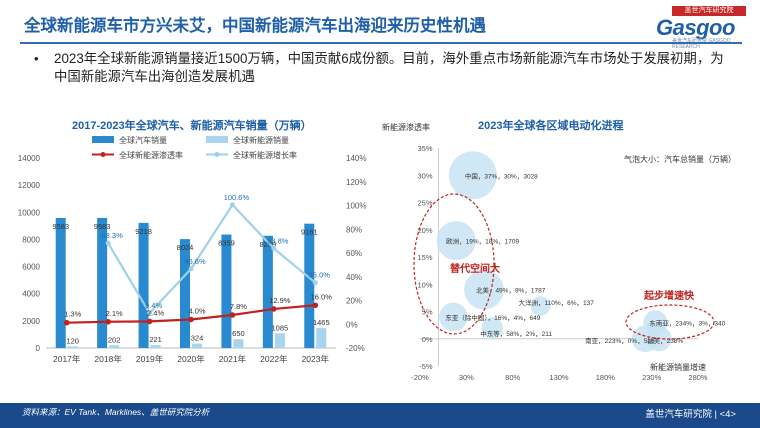 The height and width of the screenshot is (428, 760). I want to click on x-axis-tick-label: 2017年, so click(67, 359).